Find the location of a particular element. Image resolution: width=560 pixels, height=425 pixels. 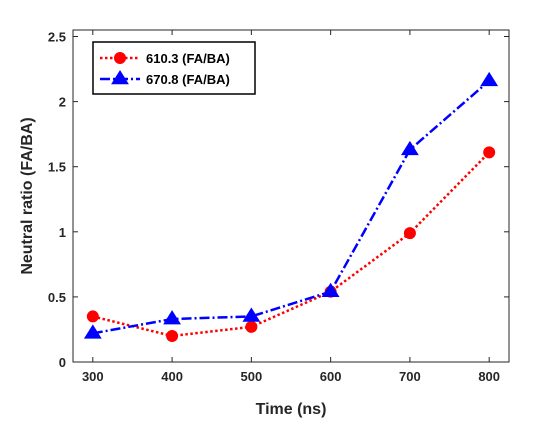

y-tick-label: 0.5 is located at coordinates (57, 297).